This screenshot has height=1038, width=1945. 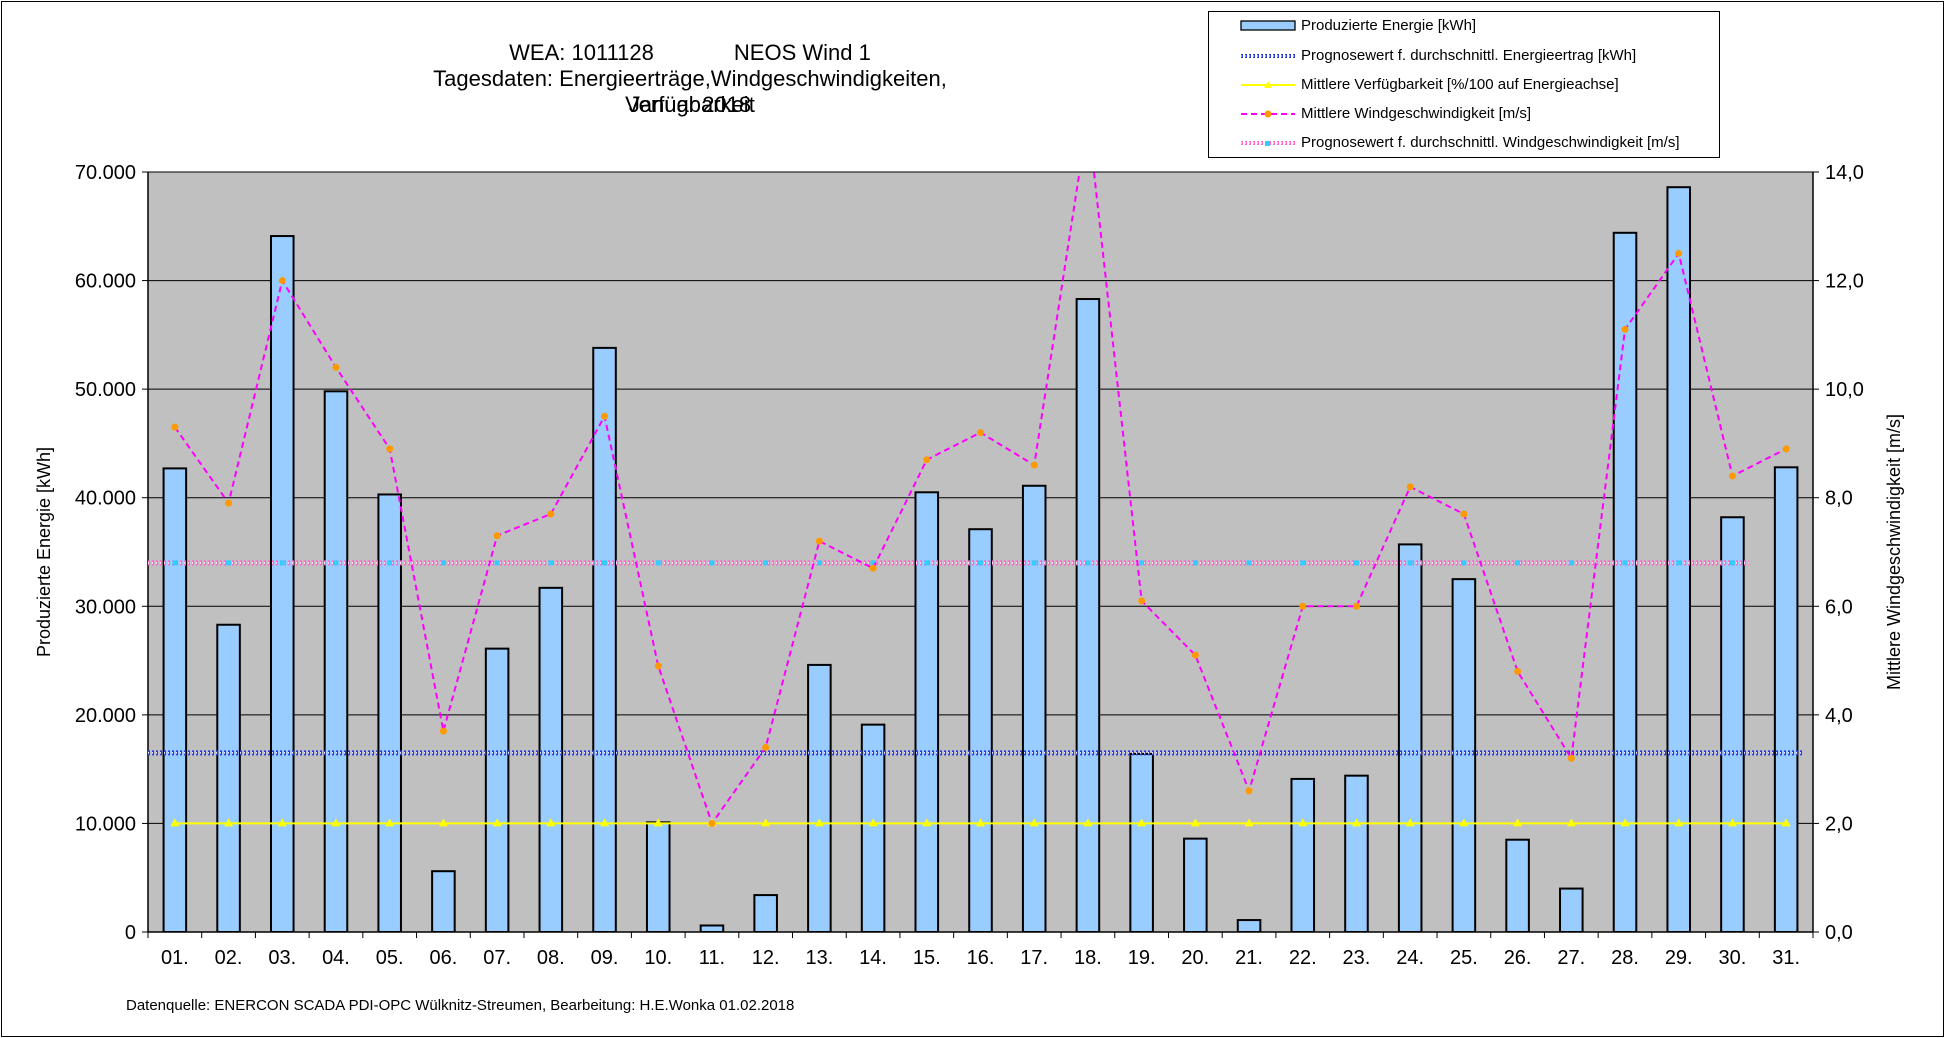 What do you see at coordinates (1268, 25) in the screenshot?
I see `legend-bar-swatch` at bounding box center [1268, 25].